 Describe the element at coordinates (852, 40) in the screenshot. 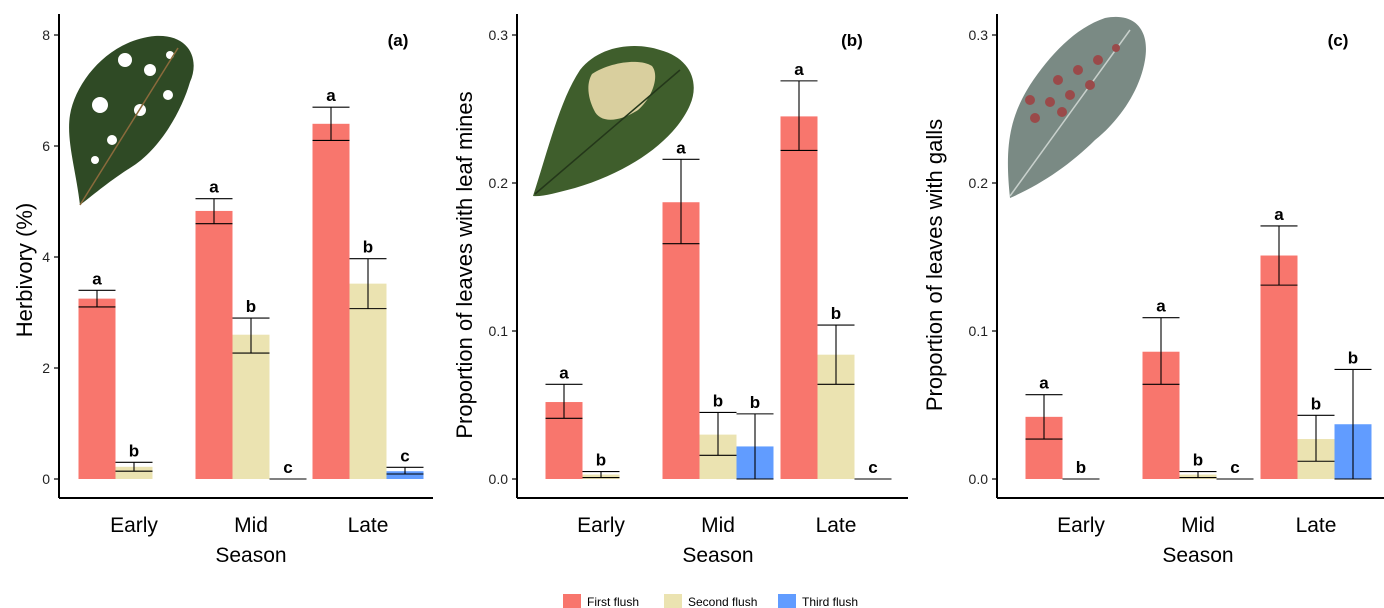

I see `panel-label: (b)` at that location.